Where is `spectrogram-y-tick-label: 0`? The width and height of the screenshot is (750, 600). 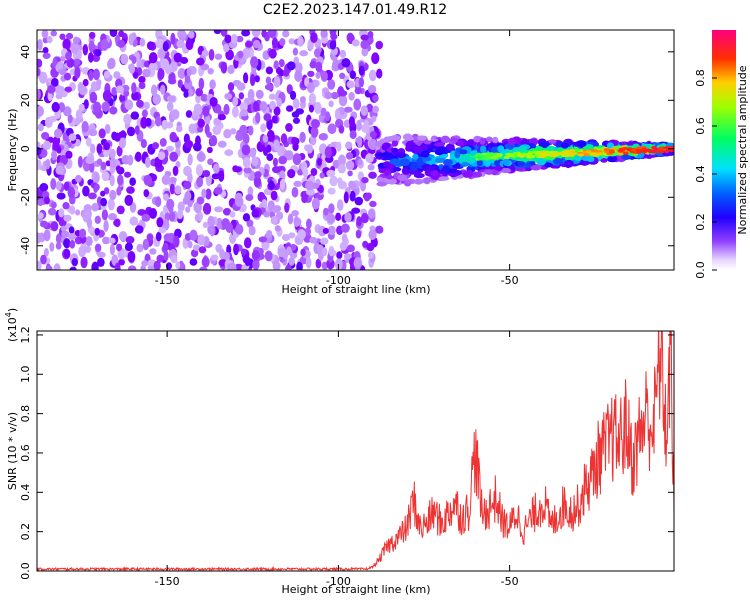 spectrogram-y-tick-label: 0 is located at coordinates (25, 148).